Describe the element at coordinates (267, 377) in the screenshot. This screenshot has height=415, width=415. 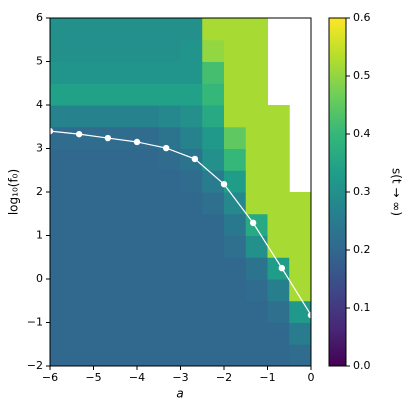
I see `x-tick-label: −1` at that location.